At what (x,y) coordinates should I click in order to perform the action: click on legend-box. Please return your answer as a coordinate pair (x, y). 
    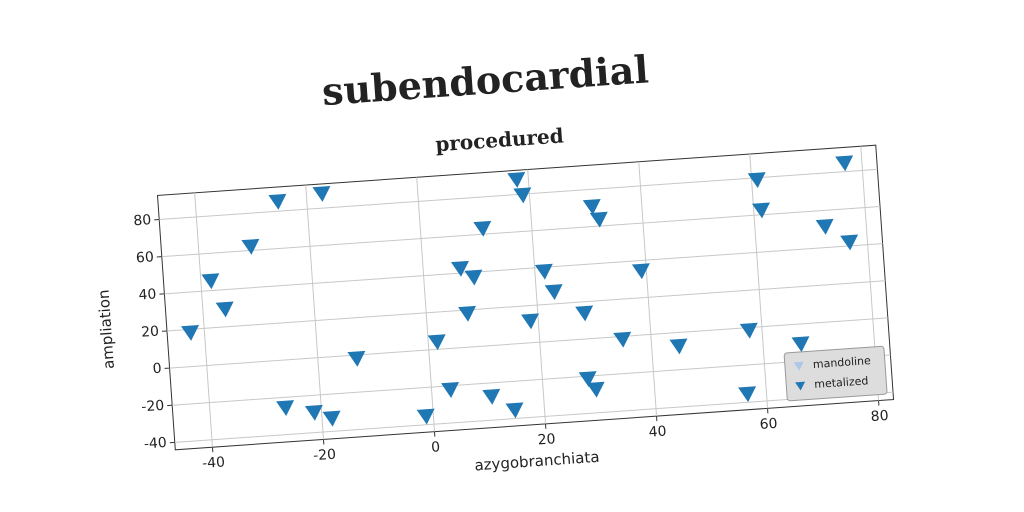
    Looking at the image, I should click on (835, 373).